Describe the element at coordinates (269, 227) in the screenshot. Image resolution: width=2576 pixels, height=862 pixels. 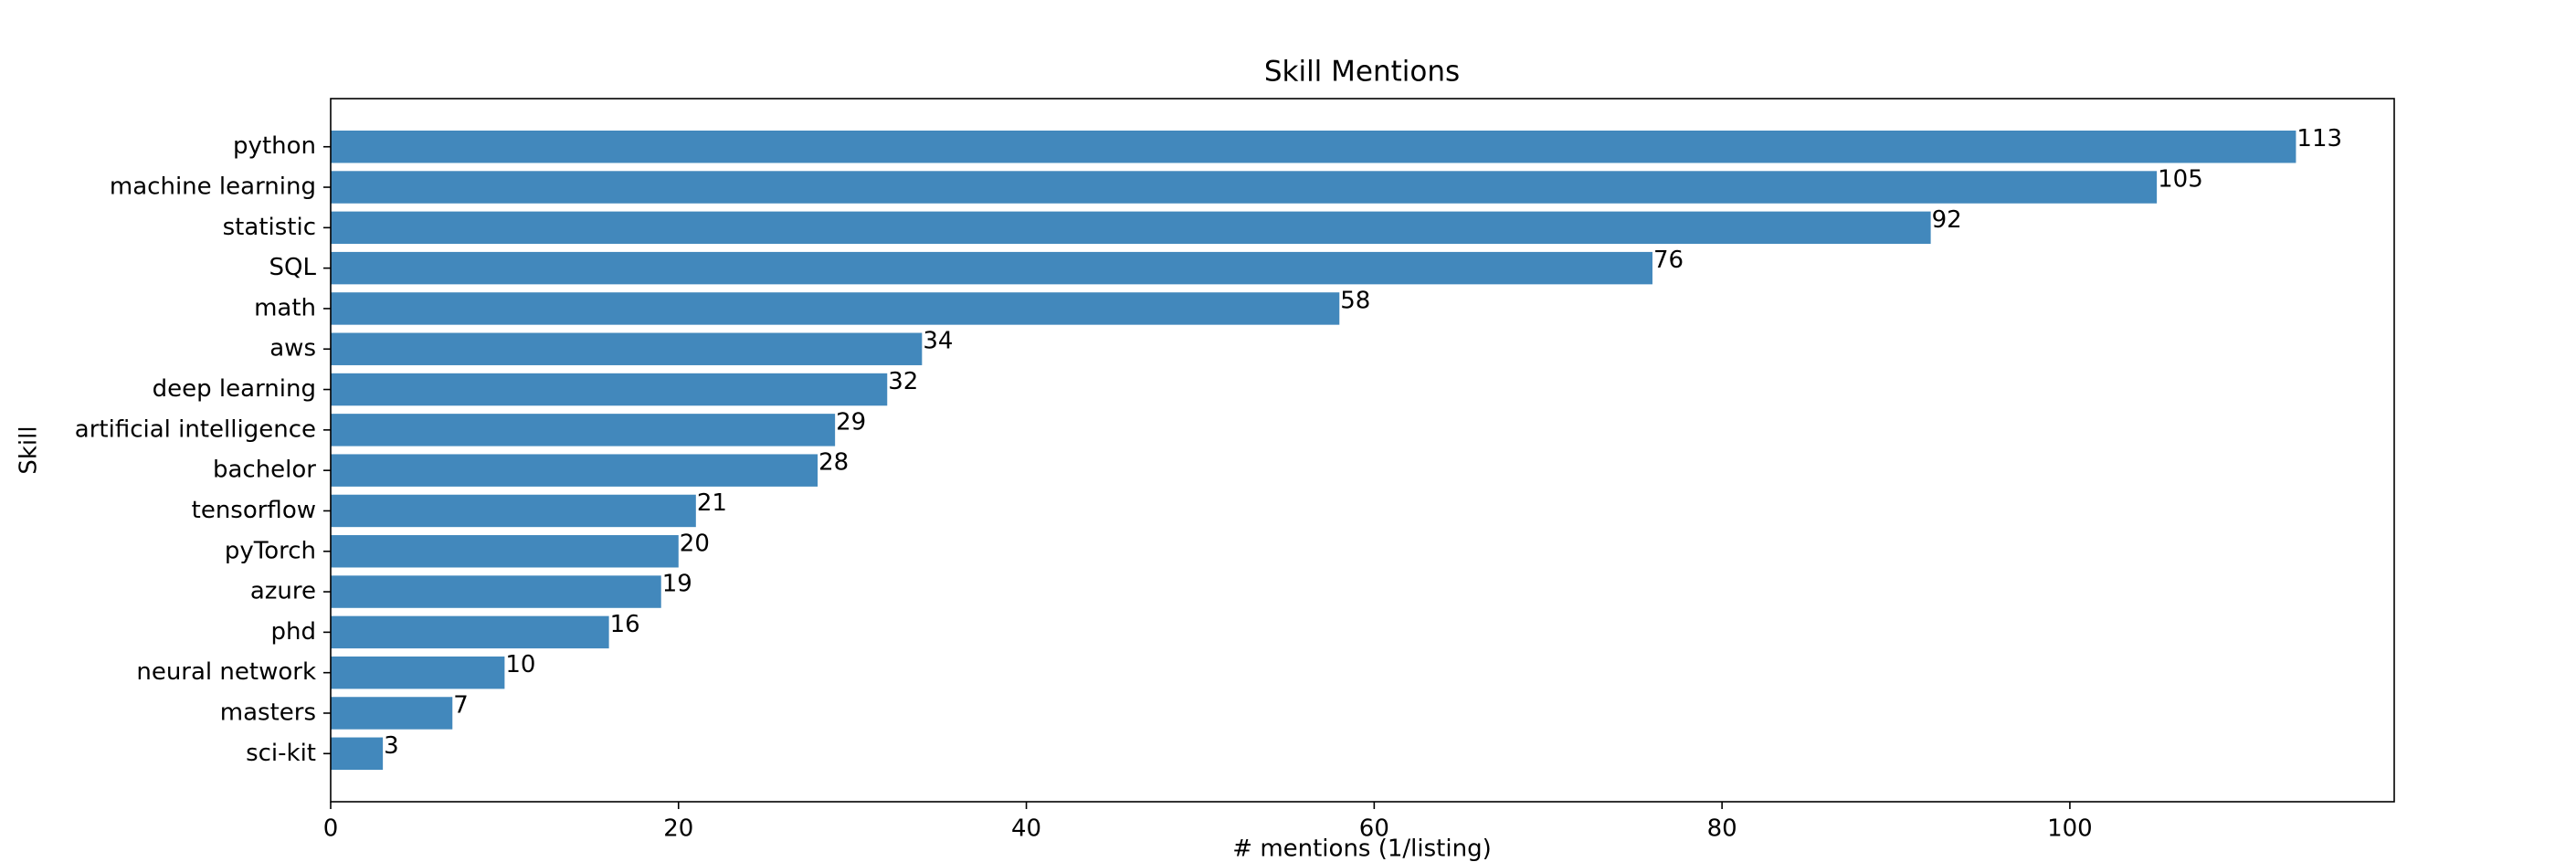
I see `y-tick-label: statistic` at that location.